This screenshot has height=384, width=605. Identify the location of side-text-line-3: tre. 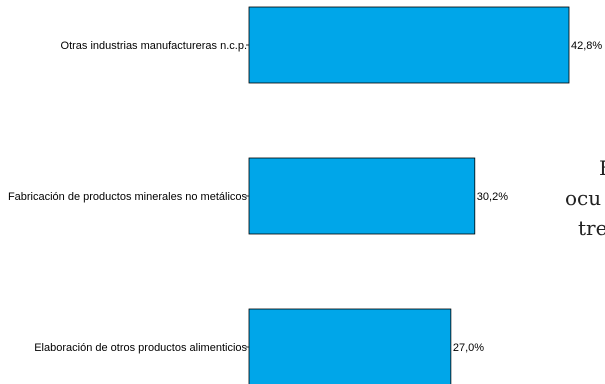
(591, 228).